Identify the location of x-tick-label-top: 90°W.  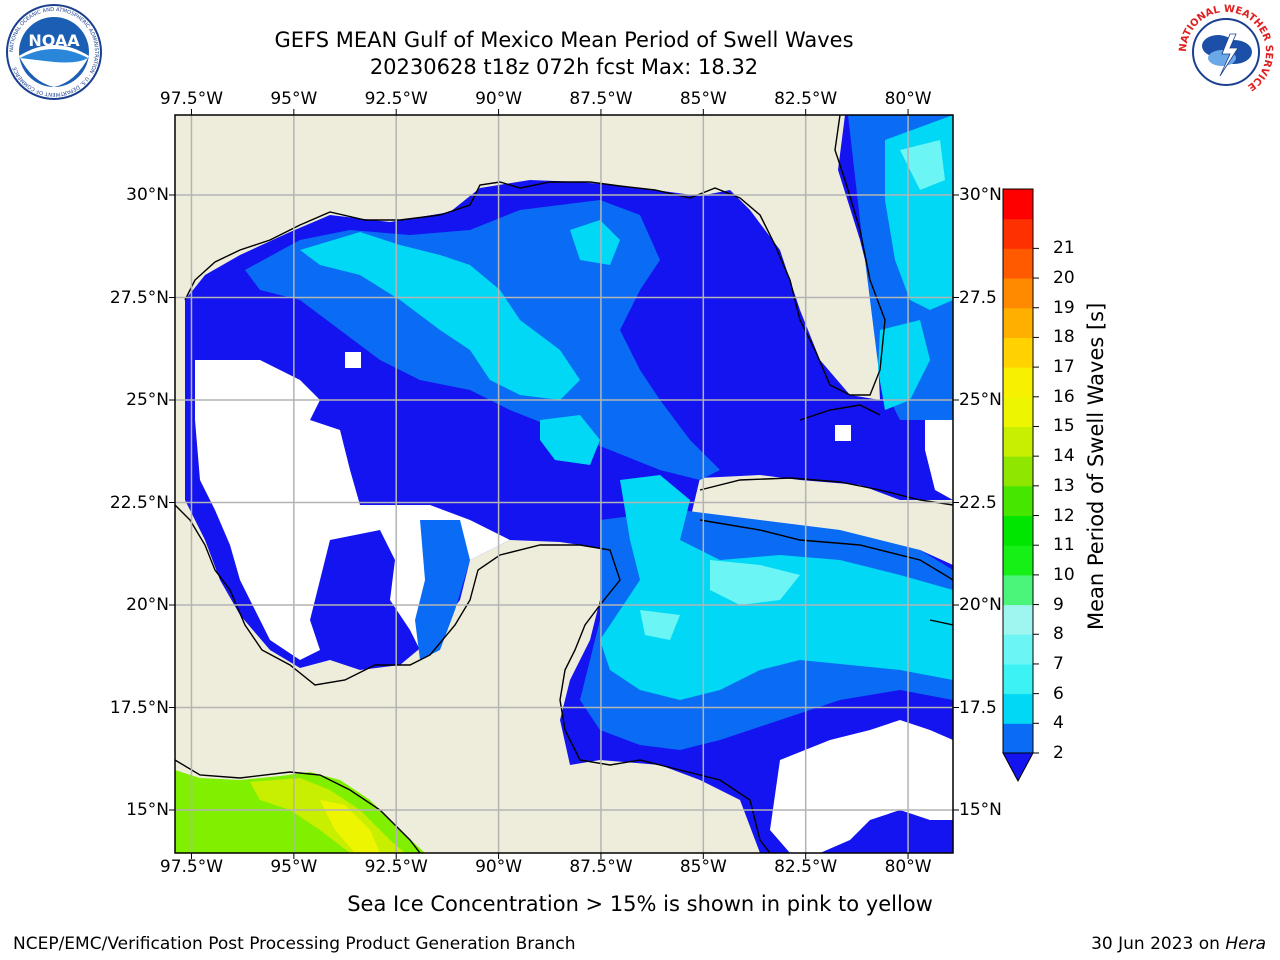
(499, 99).